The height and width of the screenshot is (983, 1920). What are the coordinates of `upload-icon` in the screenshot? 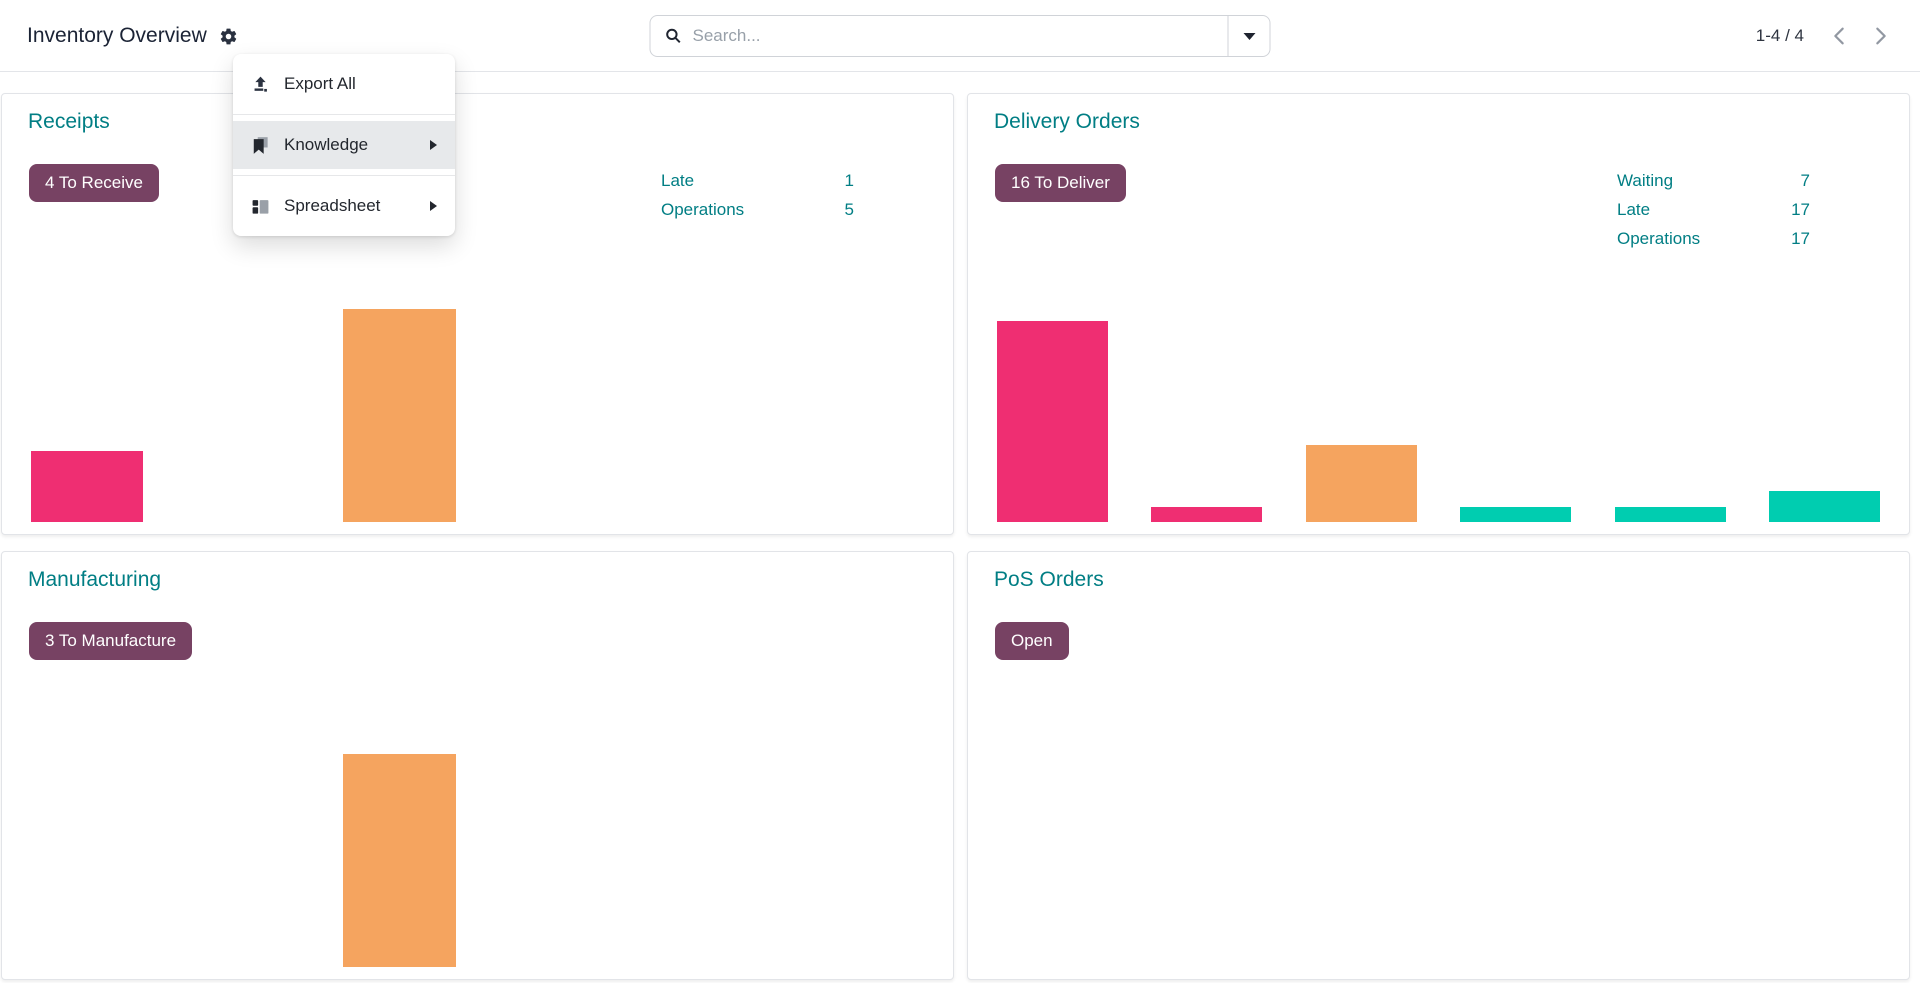 It's located at (260, 84).